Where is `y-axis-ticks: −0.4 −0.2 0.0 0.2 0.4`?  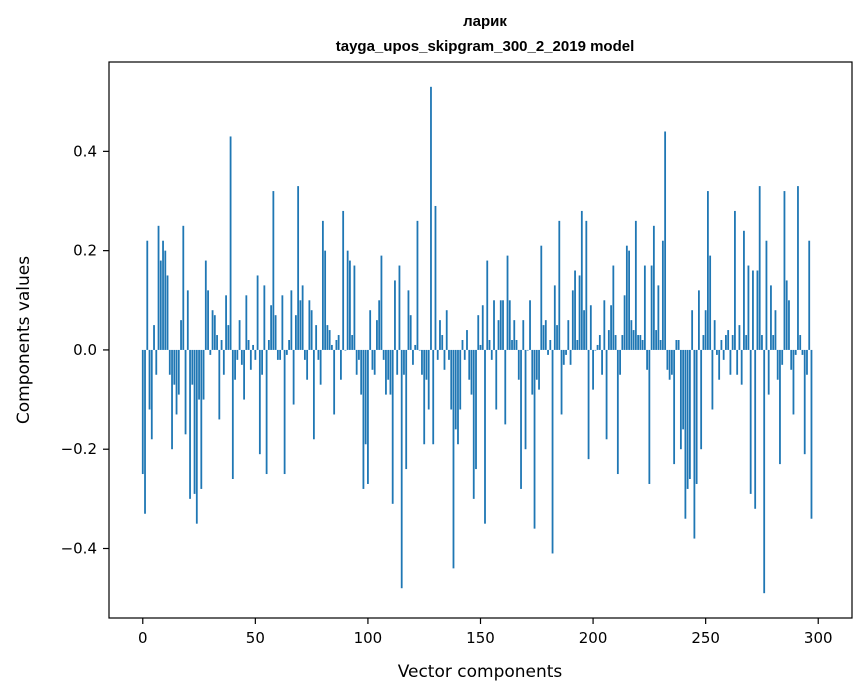
y-axis-ticks: −0.4 −0.2 0.0 0.2 0.4 is located at coordinates (85, 350).